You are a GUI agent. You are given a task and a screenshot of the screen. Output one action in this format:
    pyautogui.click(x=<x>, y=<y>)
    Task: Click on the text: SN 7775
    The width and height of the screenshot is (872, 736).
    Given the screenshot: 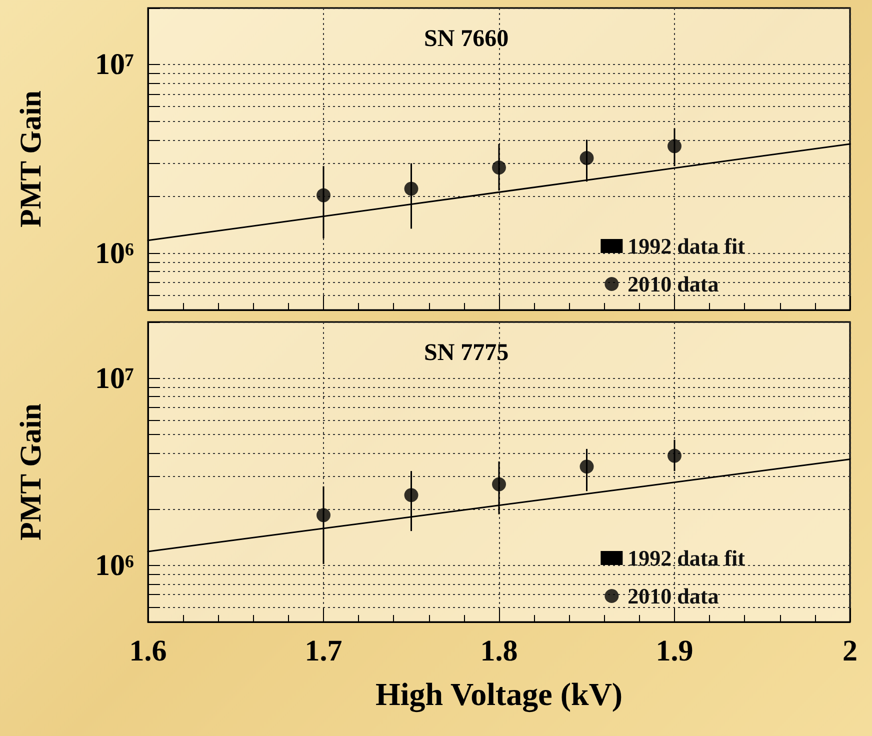 What is the action you would take?
    pyautogui.click(x=466, y=353)
    